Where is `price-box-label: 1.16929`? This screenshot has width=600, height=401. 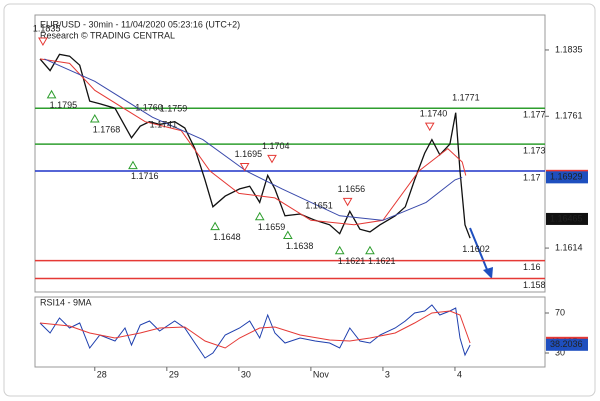 price-box-label: 1.16929 is located at coordinates (566, 177).